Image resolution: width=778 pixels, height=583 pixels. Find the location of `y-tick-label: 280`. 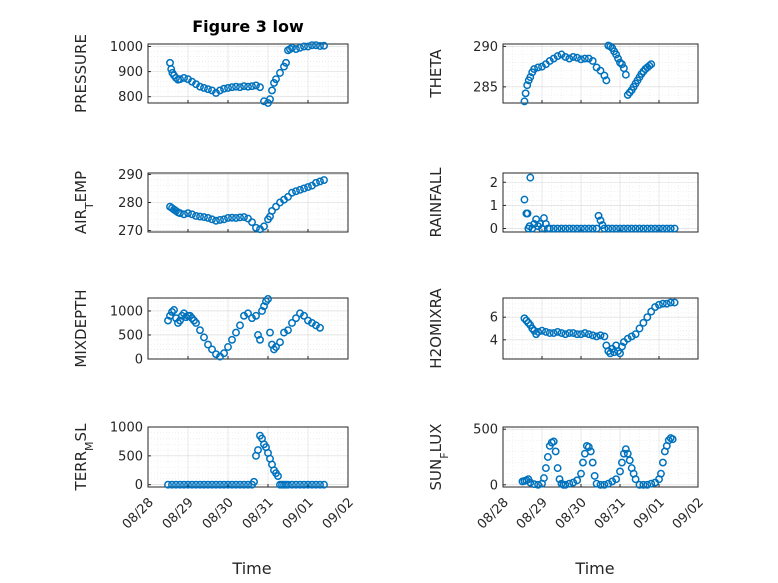

y-tick-label: 280 is located at coordinates (130, 203).